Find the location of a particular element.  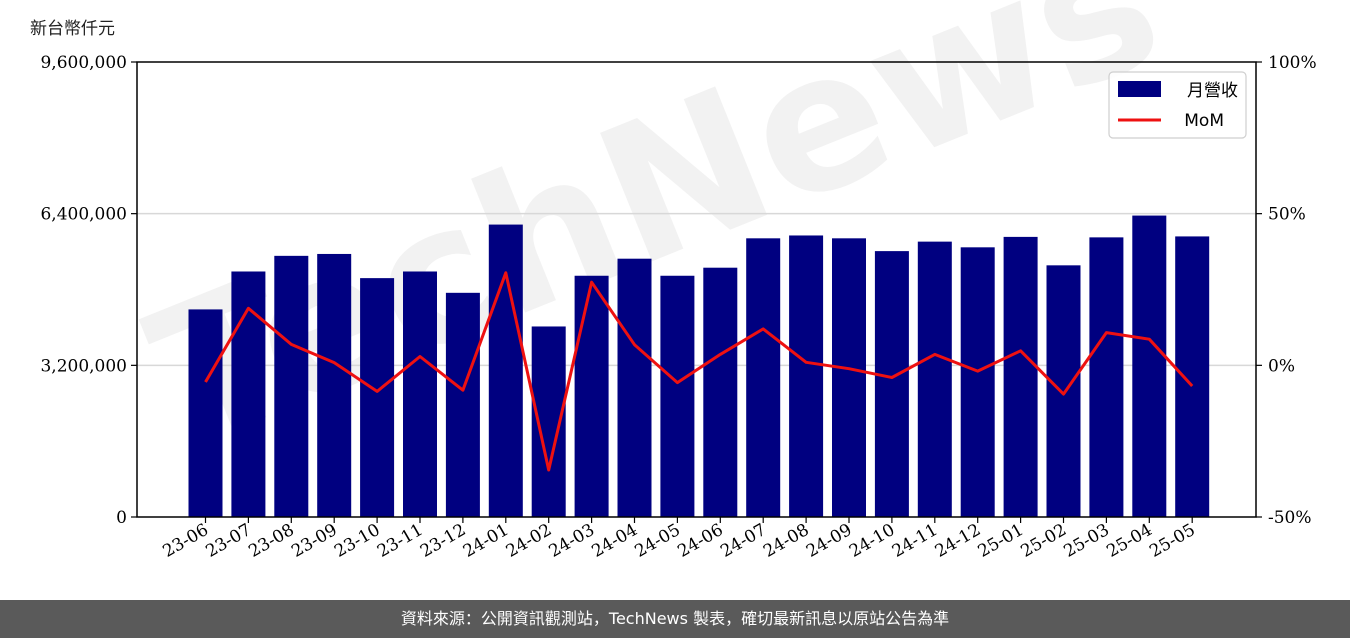

x-tick-label: 25-04 is located at coordinates (1129, 541).